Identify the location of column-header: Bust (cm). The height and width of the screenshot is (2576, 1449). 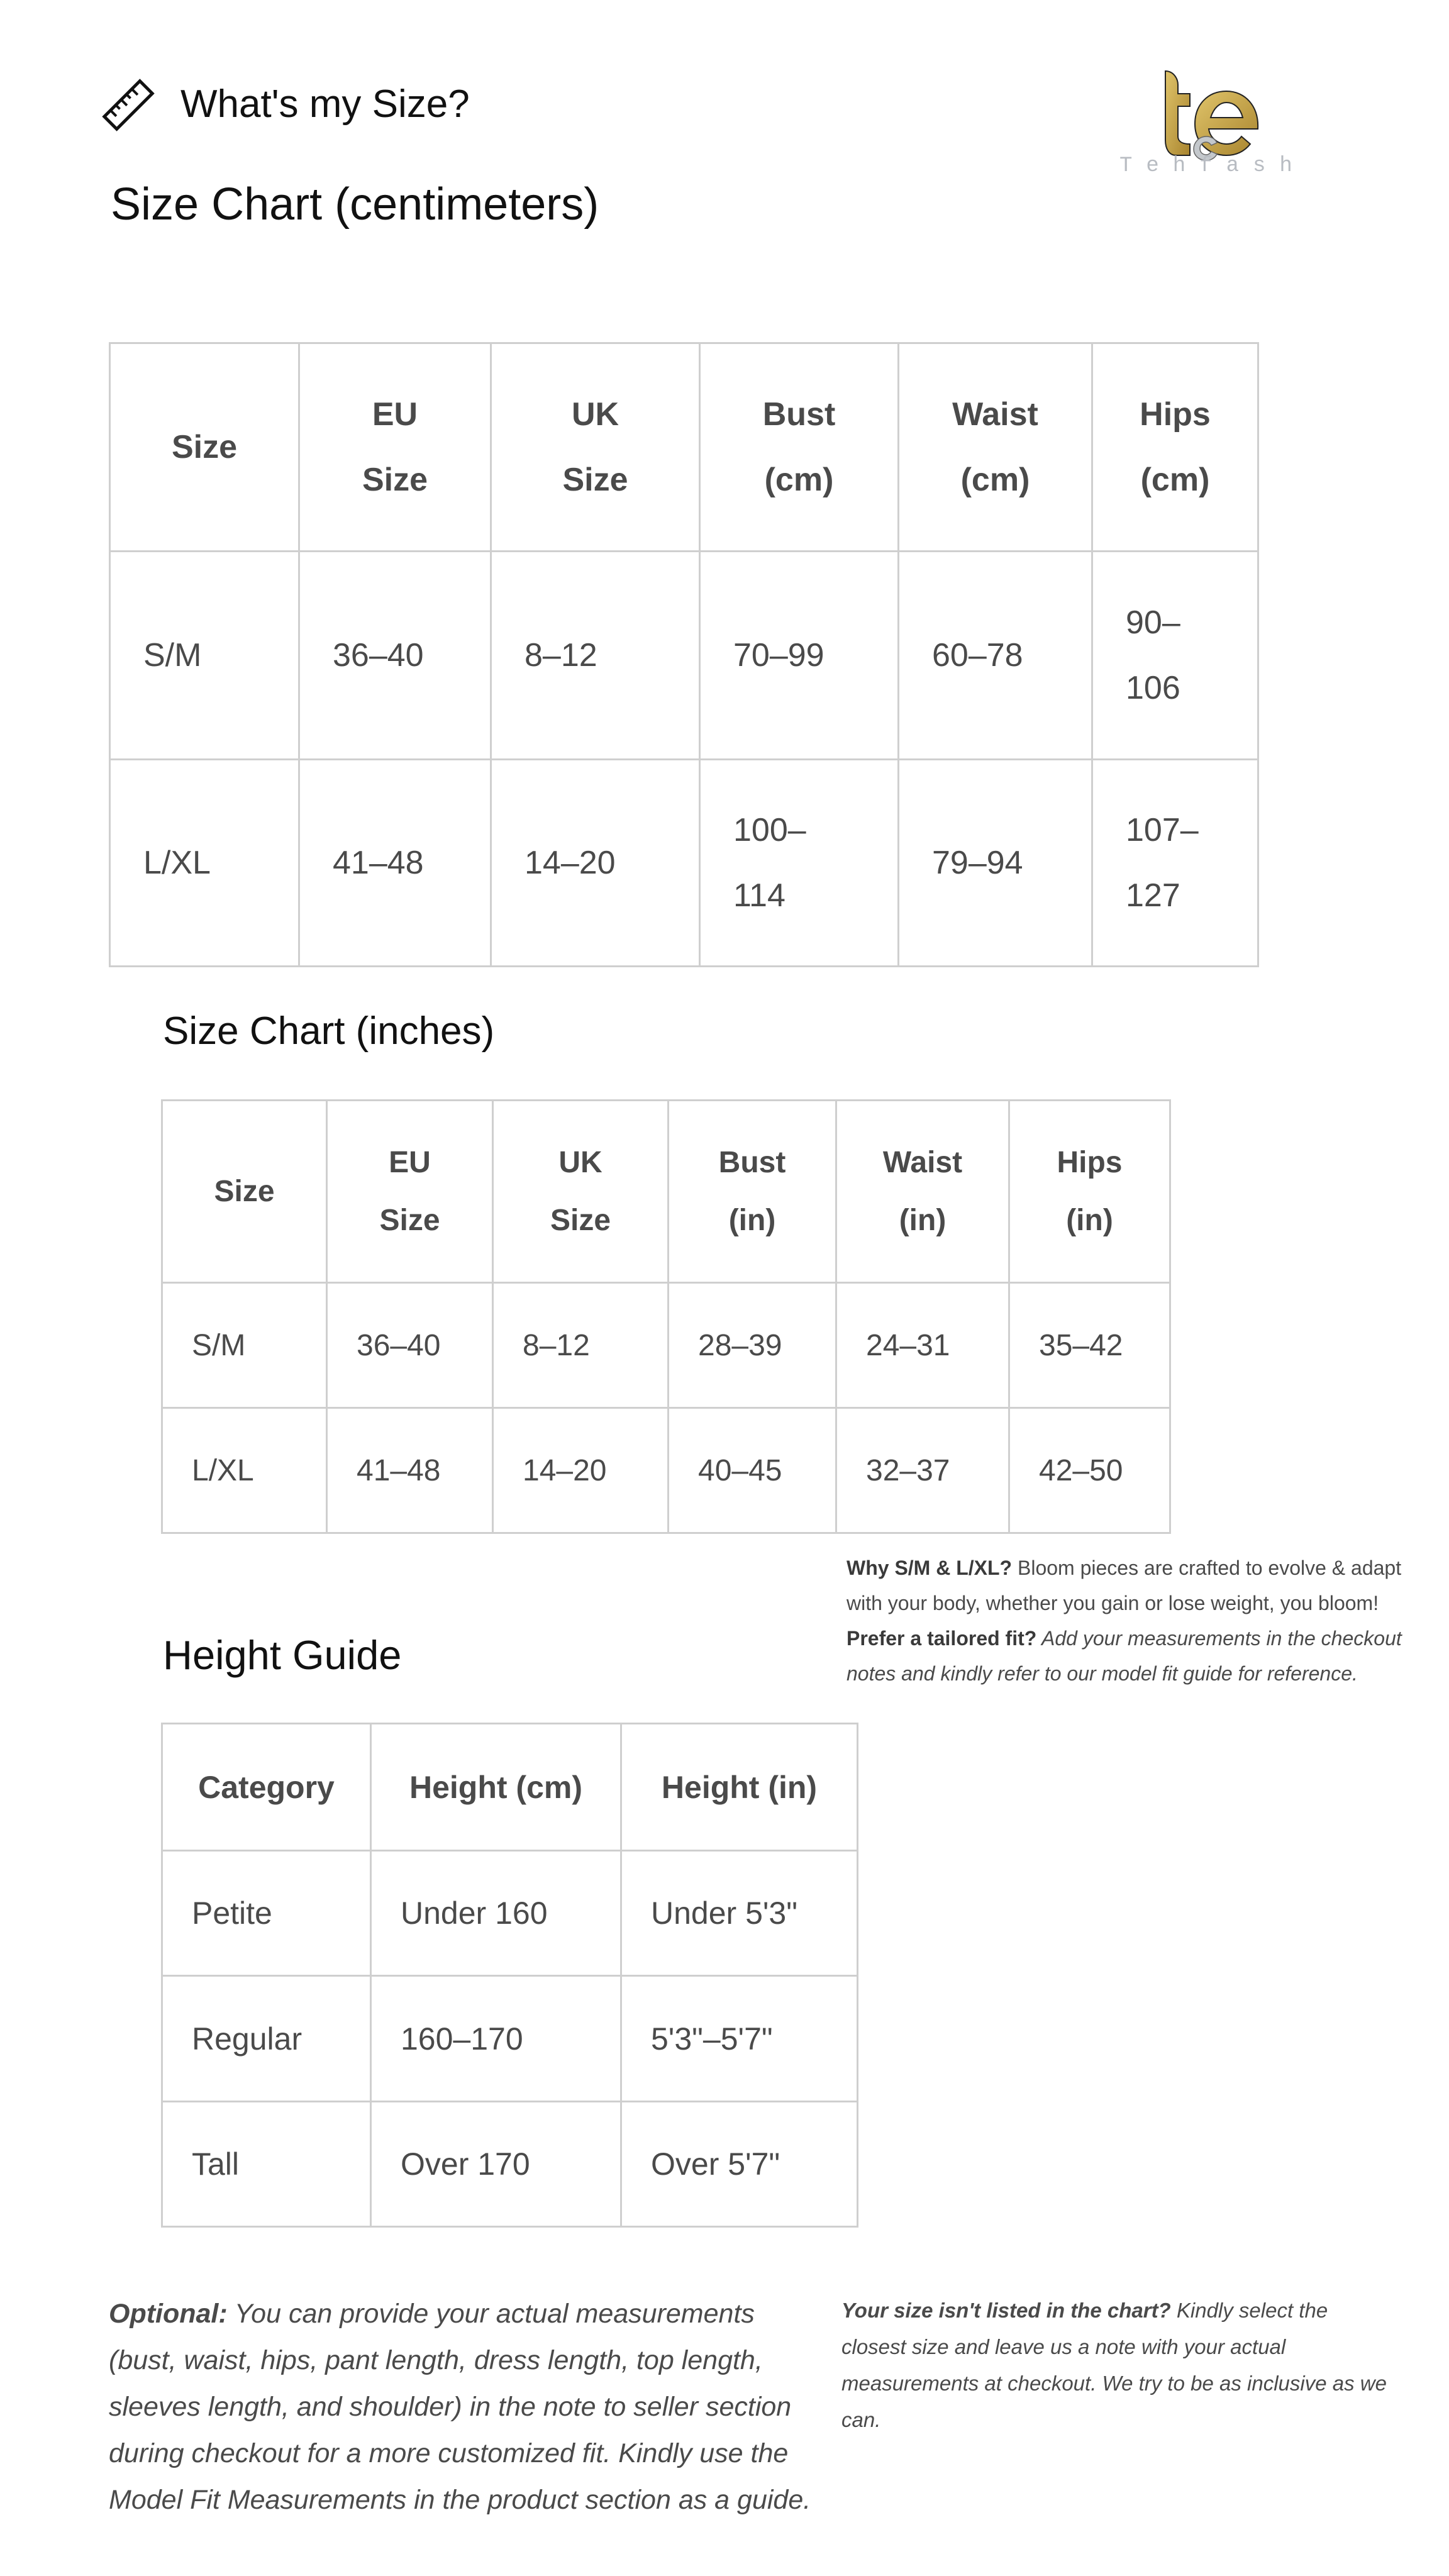
(799, 447).